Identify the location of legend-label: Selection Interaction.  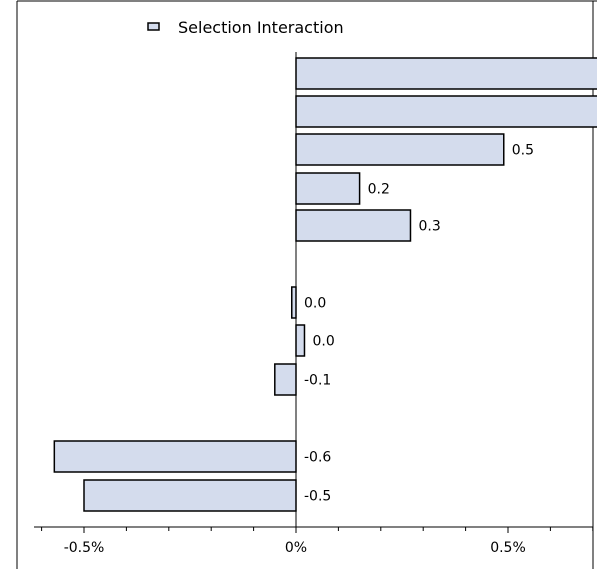
(261, 27).